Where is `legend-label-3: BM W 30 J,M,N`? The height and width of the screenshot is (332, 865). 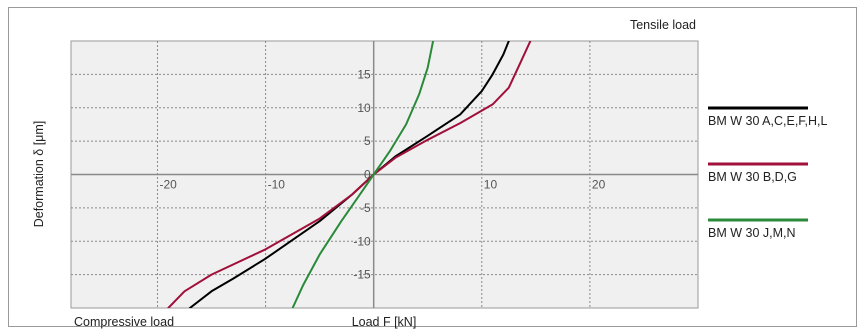 legend-label-3: BM W 30 J,M,N is located at coordinates (752, 233).